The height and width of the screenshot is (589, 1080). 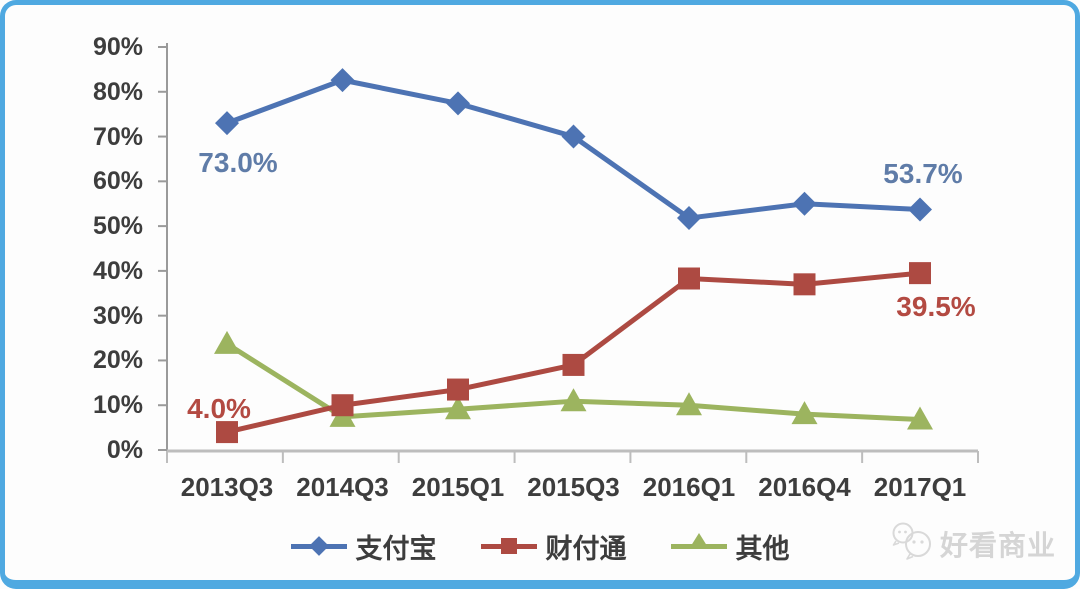 What do you see at coordinates (458, 487) in the screenshot?
I see `x-tick-label: 2015Q1` at bounding box center [458, 487].